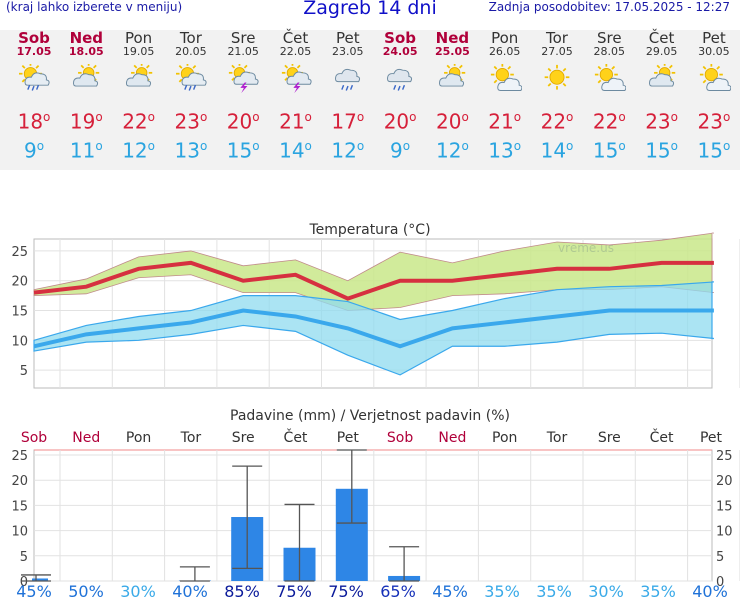 This screenshot has height=600, width=740. What do you see at coordinates (373, 328) in the screenshot?
I see `min-temp-line` at bounding box center [373, 328].